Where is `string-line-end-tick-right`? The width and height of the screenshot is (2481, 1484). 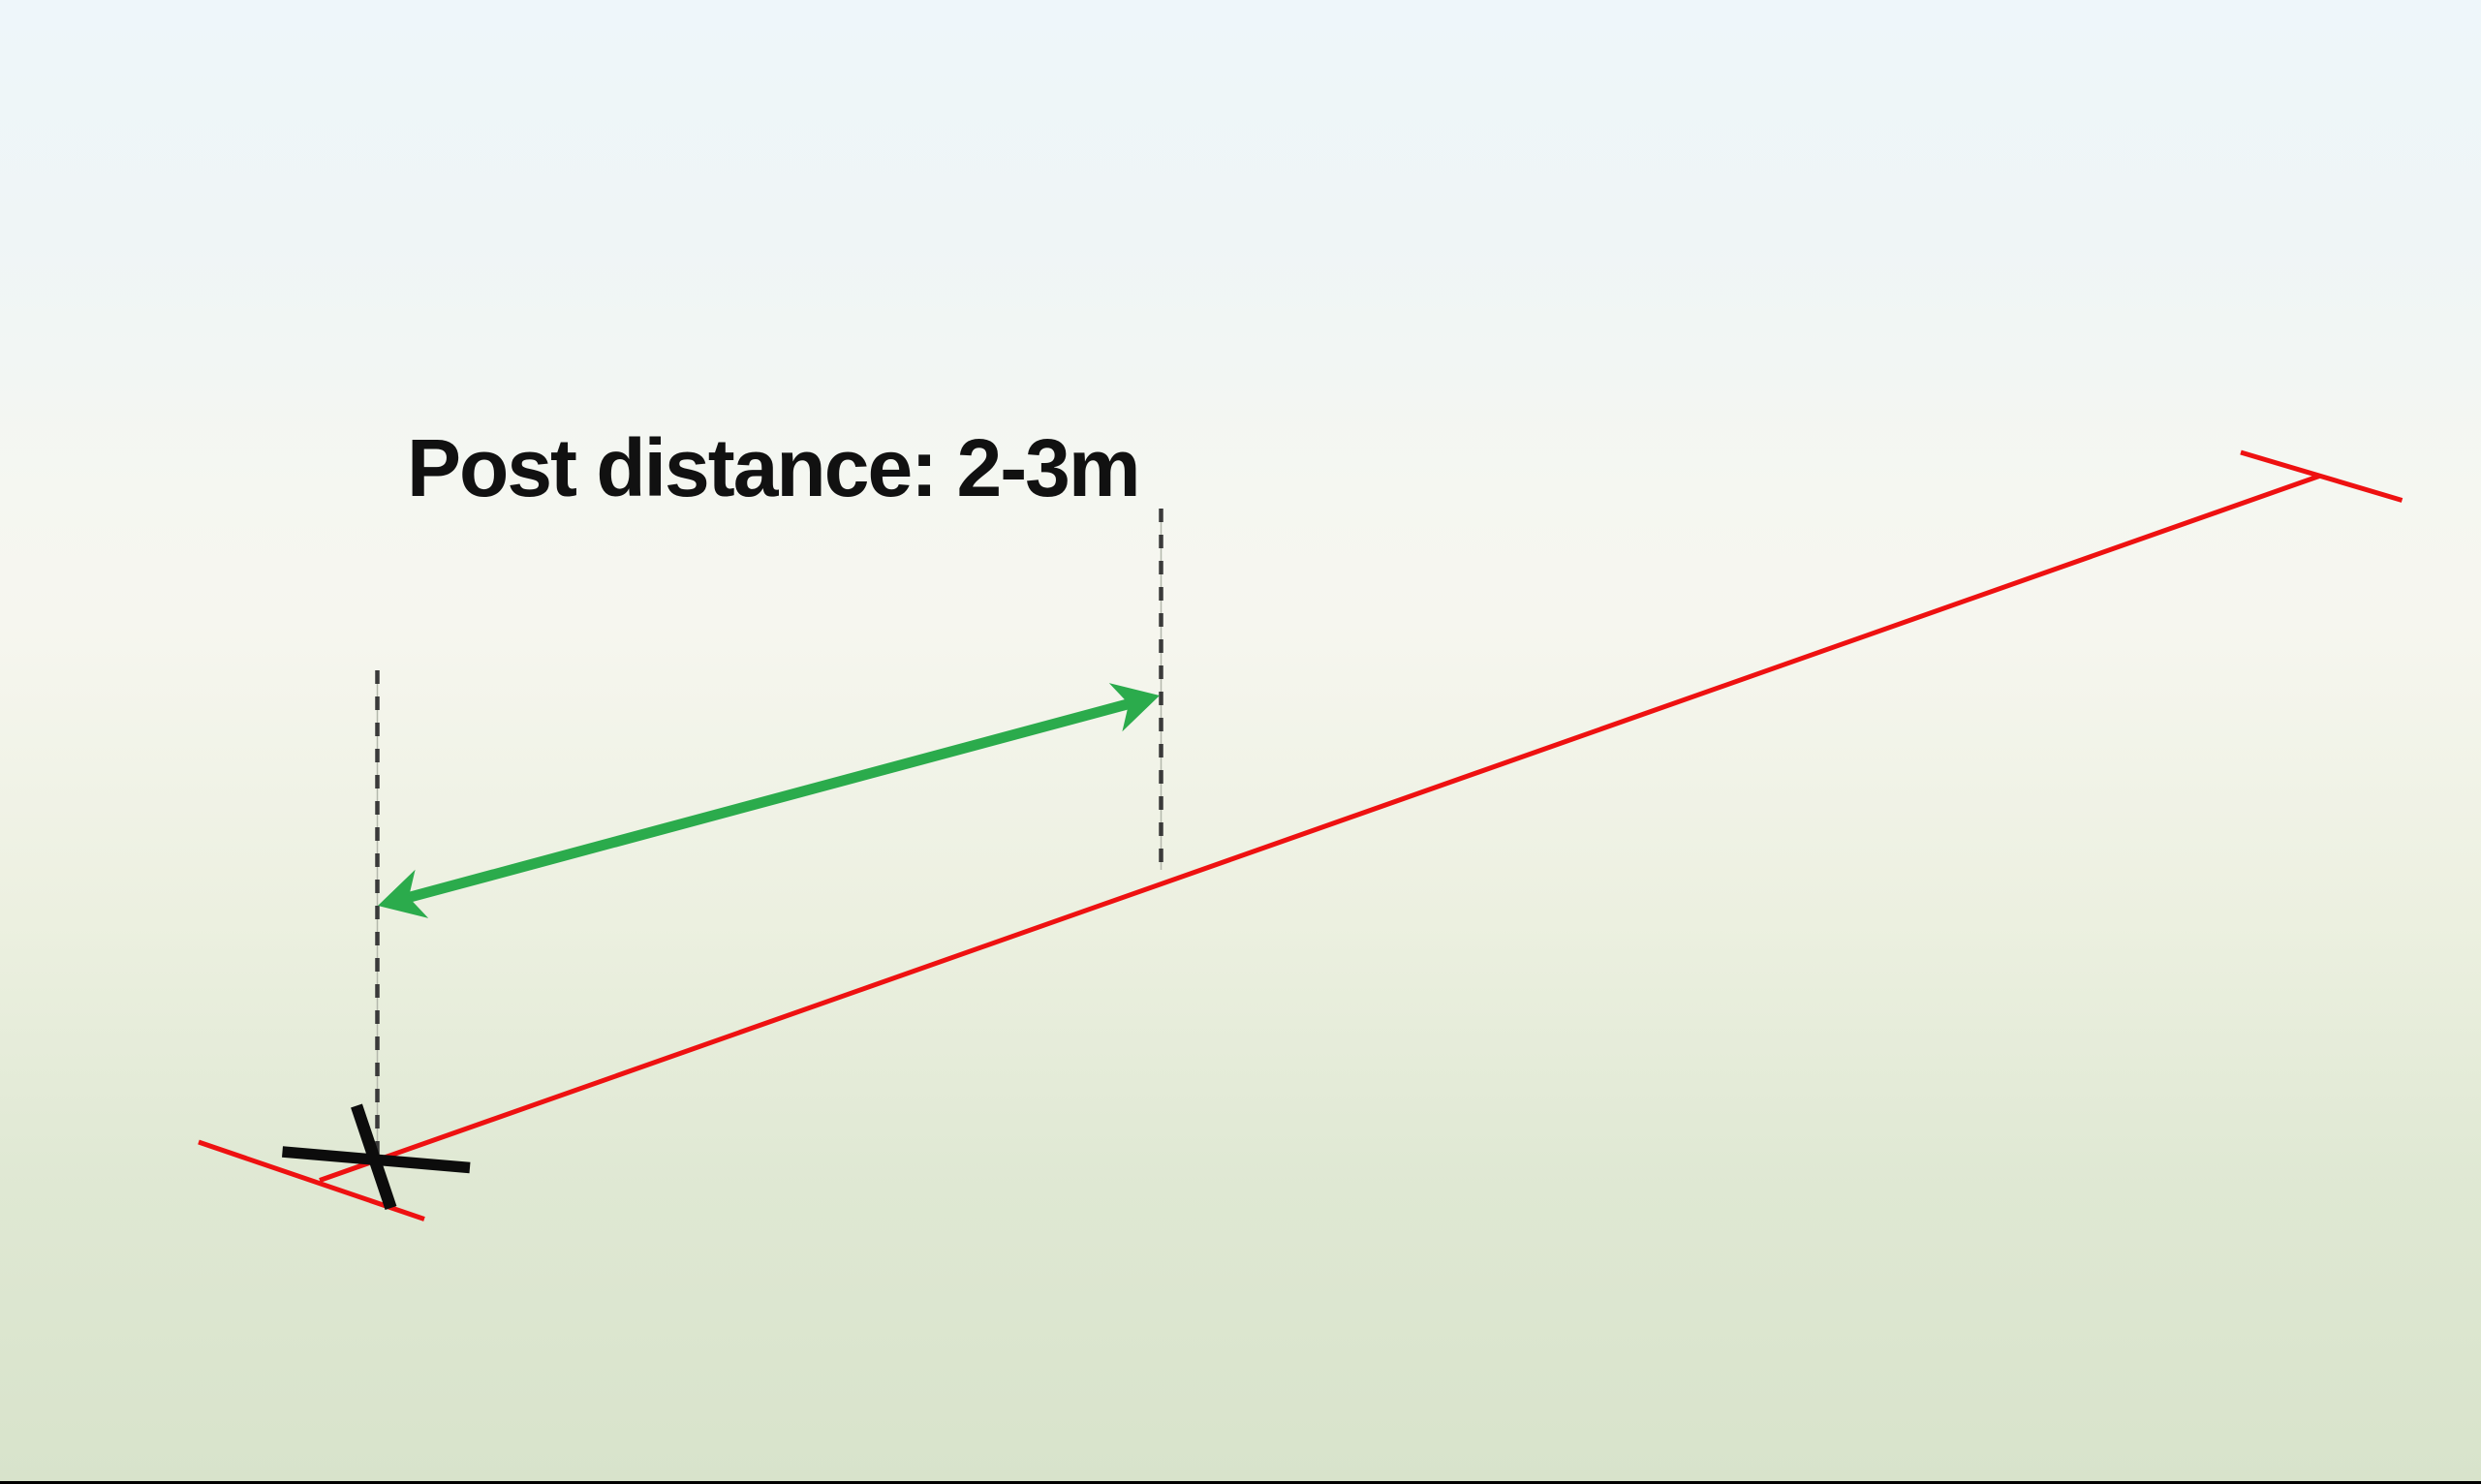
string-line-end-tick-right is located at coordinates (2321, 476).